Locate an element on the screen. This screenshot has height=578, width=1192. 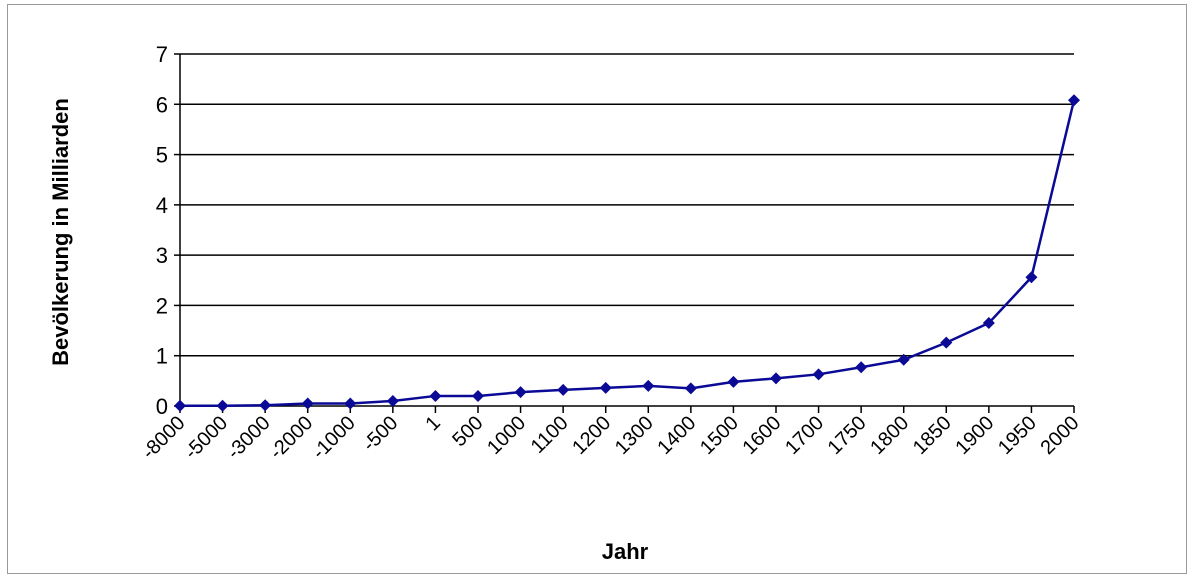
x-tick-label: -3000 is located at coordinates (249, 438).